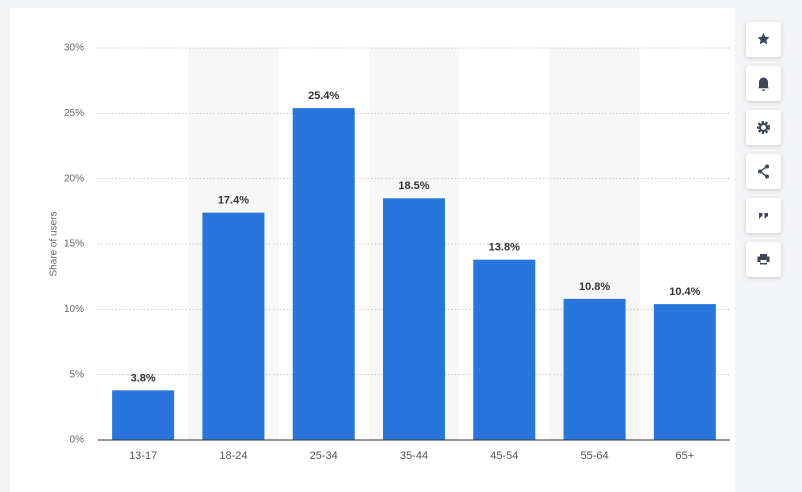 Image resolution: width=802 pixels, height=492 pixels. What do you see at coordinates (77, 440) in the screenshot?
I see `y-tick-label: 0%` at bounding box center [77, 440].